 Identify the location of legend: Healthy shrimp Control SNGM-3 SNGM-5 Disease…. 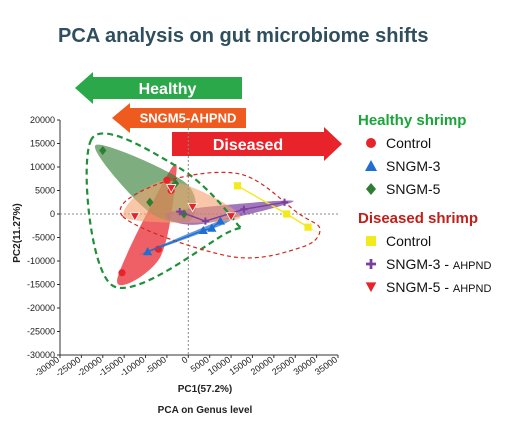
(424, 203).